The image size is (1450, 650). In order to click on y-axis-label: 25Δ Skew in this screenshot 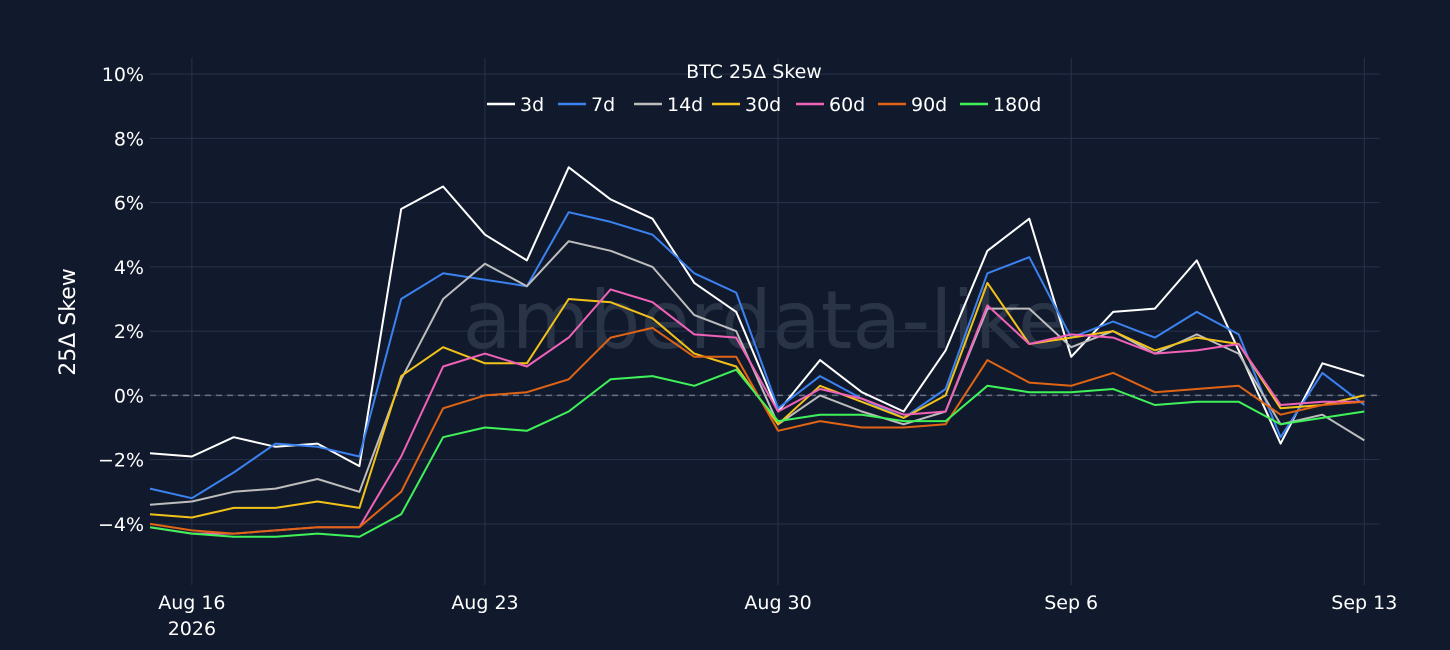, I will do `click(68, 322)`.